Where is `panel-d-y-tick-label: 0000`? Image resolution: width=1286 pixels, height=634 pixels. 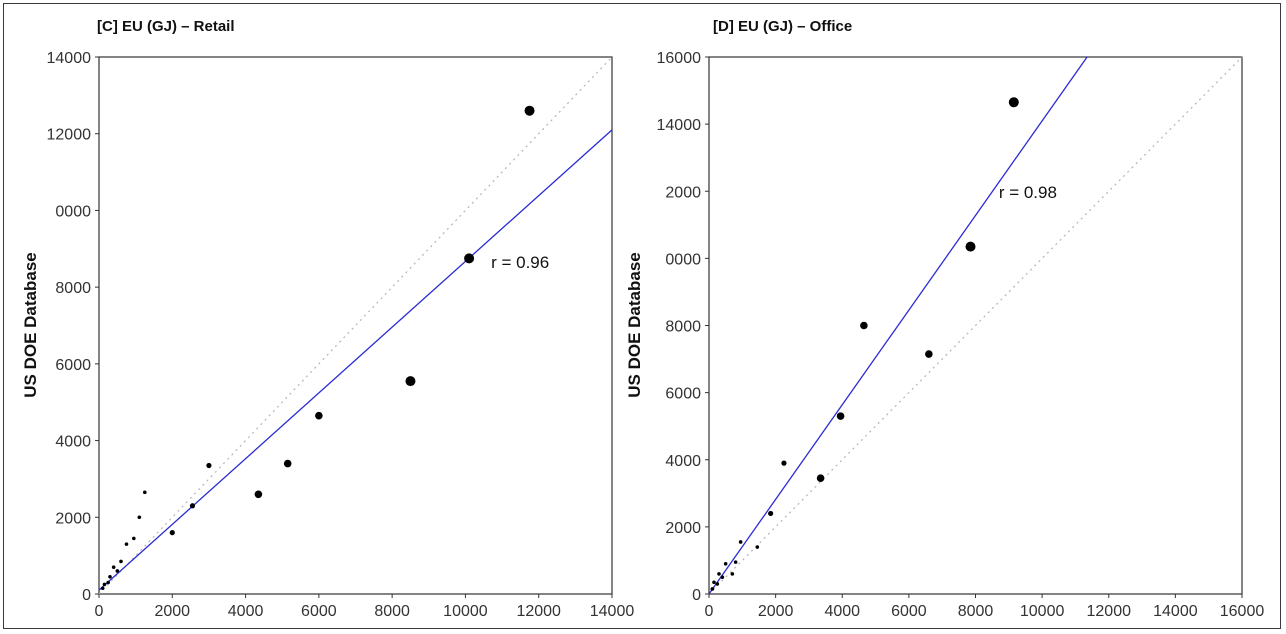 panel-d-y-tick-label: 0000 is located at coordinates (683, 259).